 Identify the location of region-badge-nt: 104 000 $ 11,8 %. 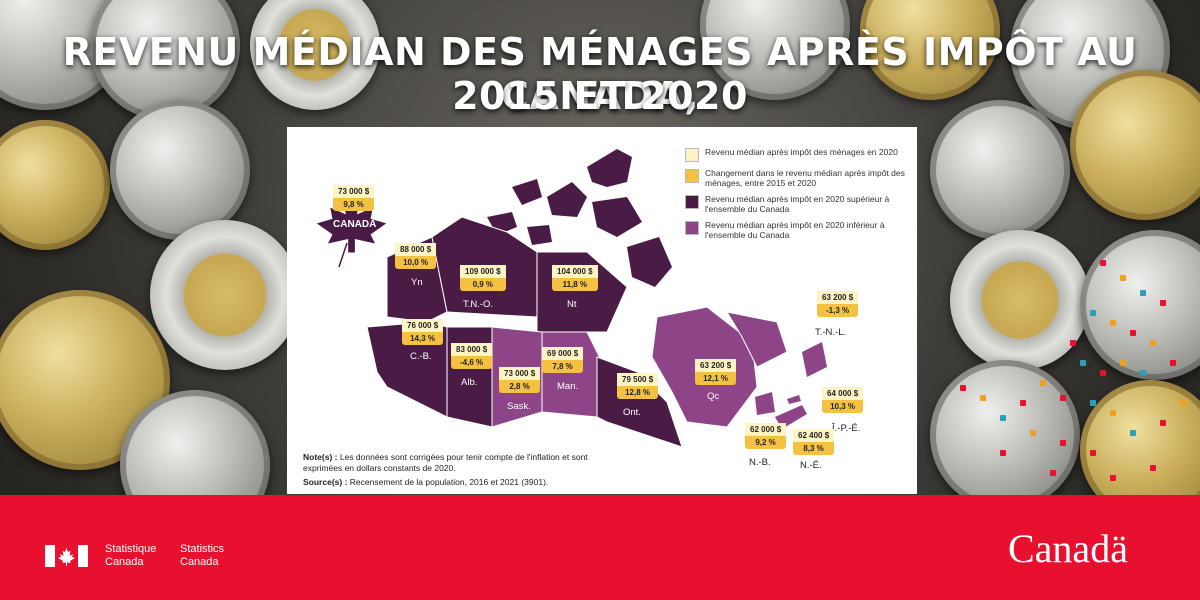
(575, 278).